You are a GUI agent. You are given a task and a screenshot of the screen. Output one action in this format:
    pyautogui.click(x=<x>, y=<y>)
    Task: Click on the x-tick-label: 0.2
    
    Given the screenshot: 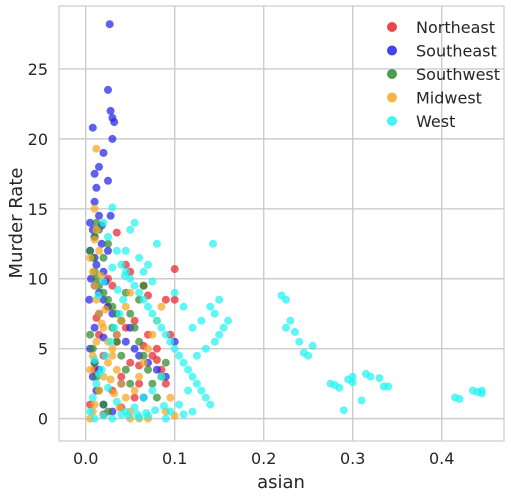 What is the action you would take?
    pyautogui.click(x=263, y=458)
    